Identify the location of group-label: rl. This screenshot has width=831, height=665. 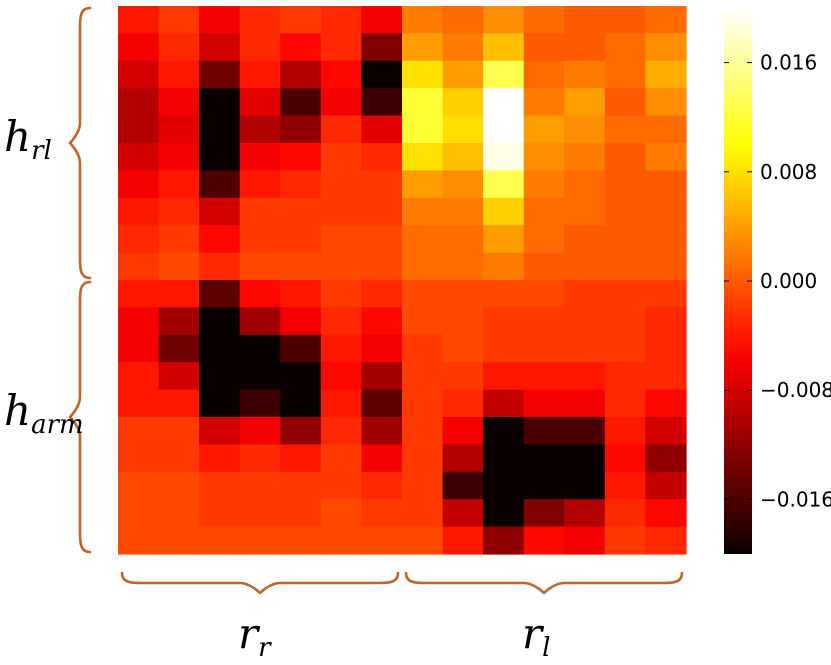
(536, 636).